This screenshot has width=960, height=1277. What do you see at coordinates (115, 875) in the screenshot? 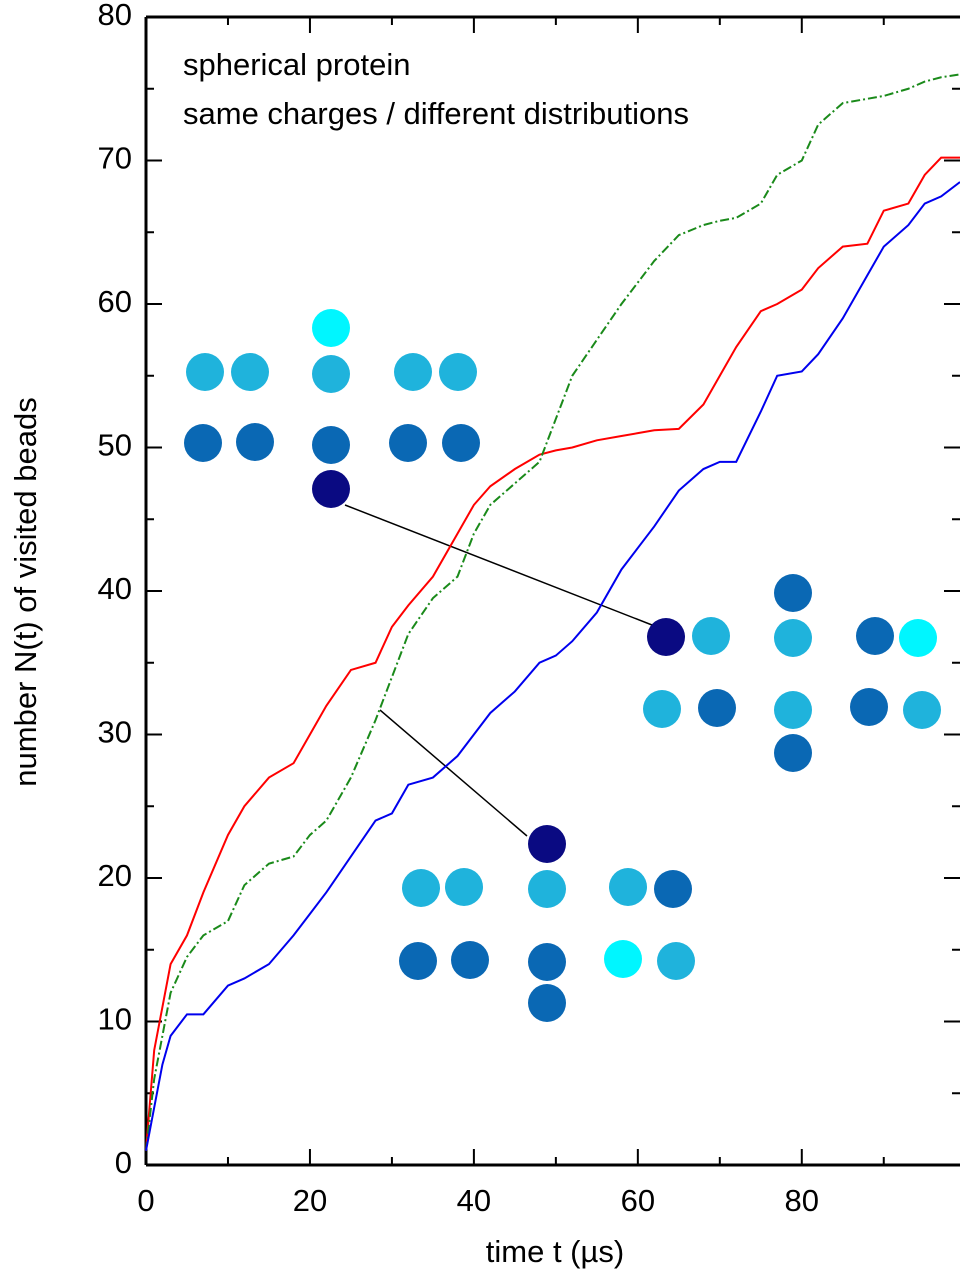
I see `y-tick-label: 20` at bounding box center [115, 875].